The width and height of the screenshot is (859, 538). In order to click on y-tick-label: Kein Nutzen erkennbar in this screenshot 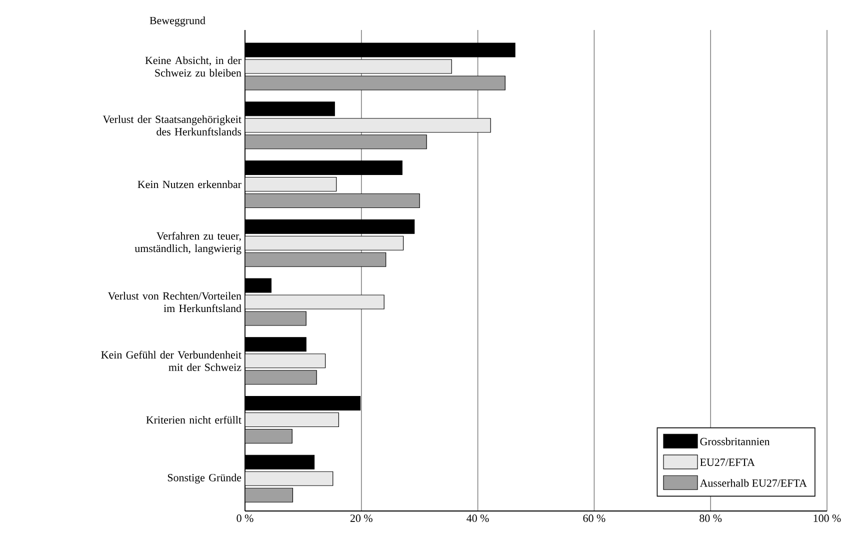, I will do `click(190, 184)`.